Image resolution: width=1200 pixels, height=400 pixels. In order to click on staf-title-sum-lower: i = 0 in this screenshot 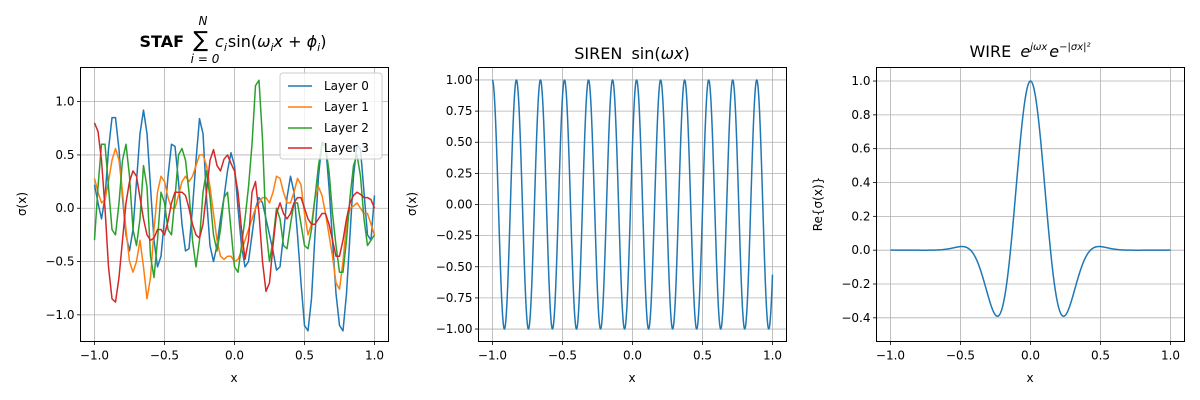, I will do `click(205, 59)`.